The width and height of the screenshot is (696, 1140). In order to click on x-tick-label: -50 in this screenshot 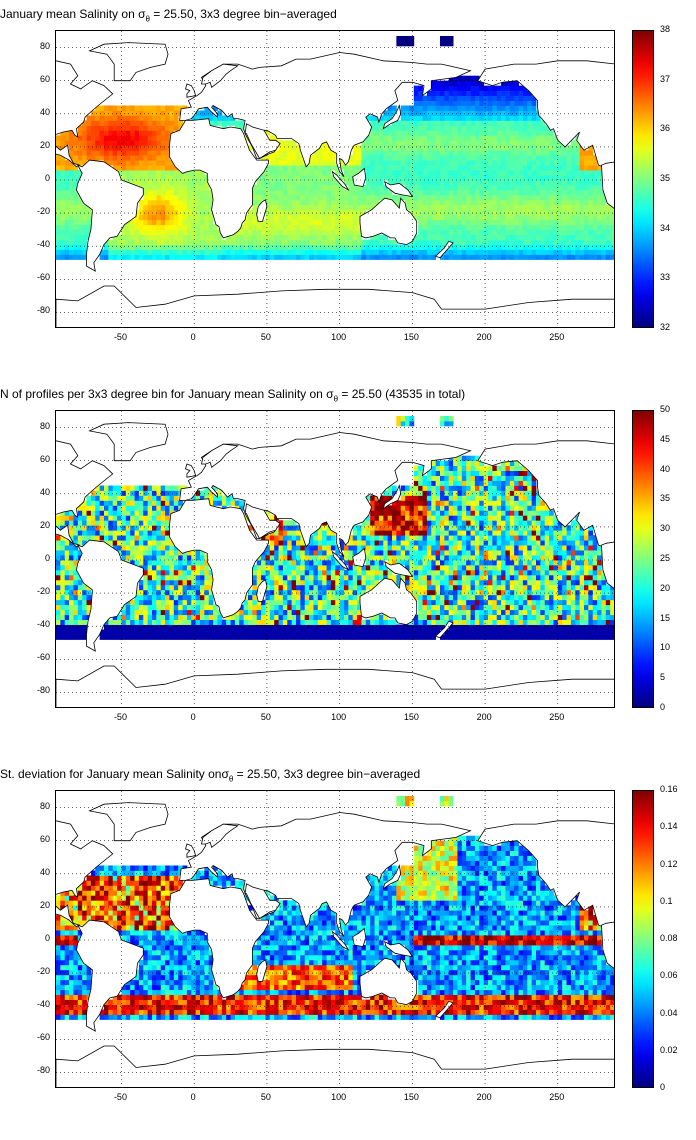, I will do `click(120, 337)`.